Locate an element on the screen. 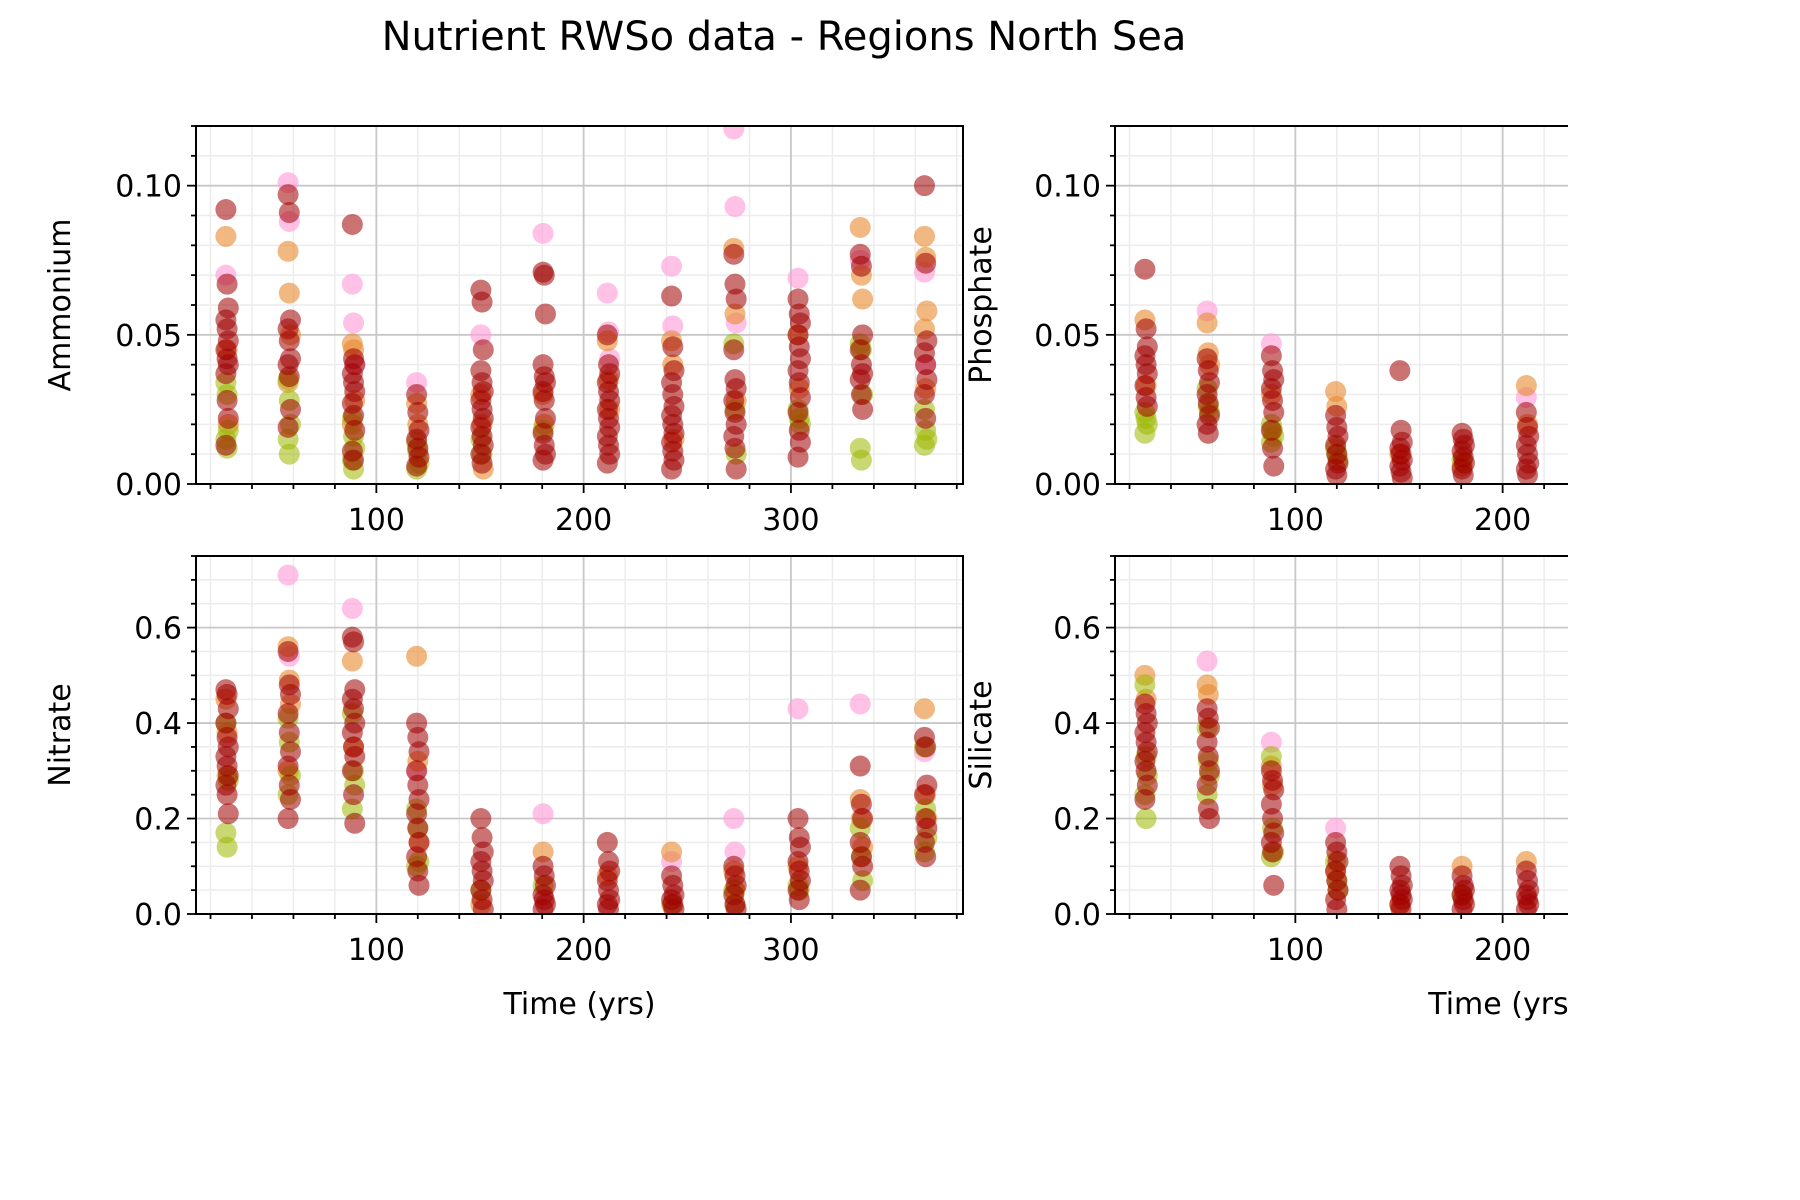  major-grid is located at coordinates (579, 735).